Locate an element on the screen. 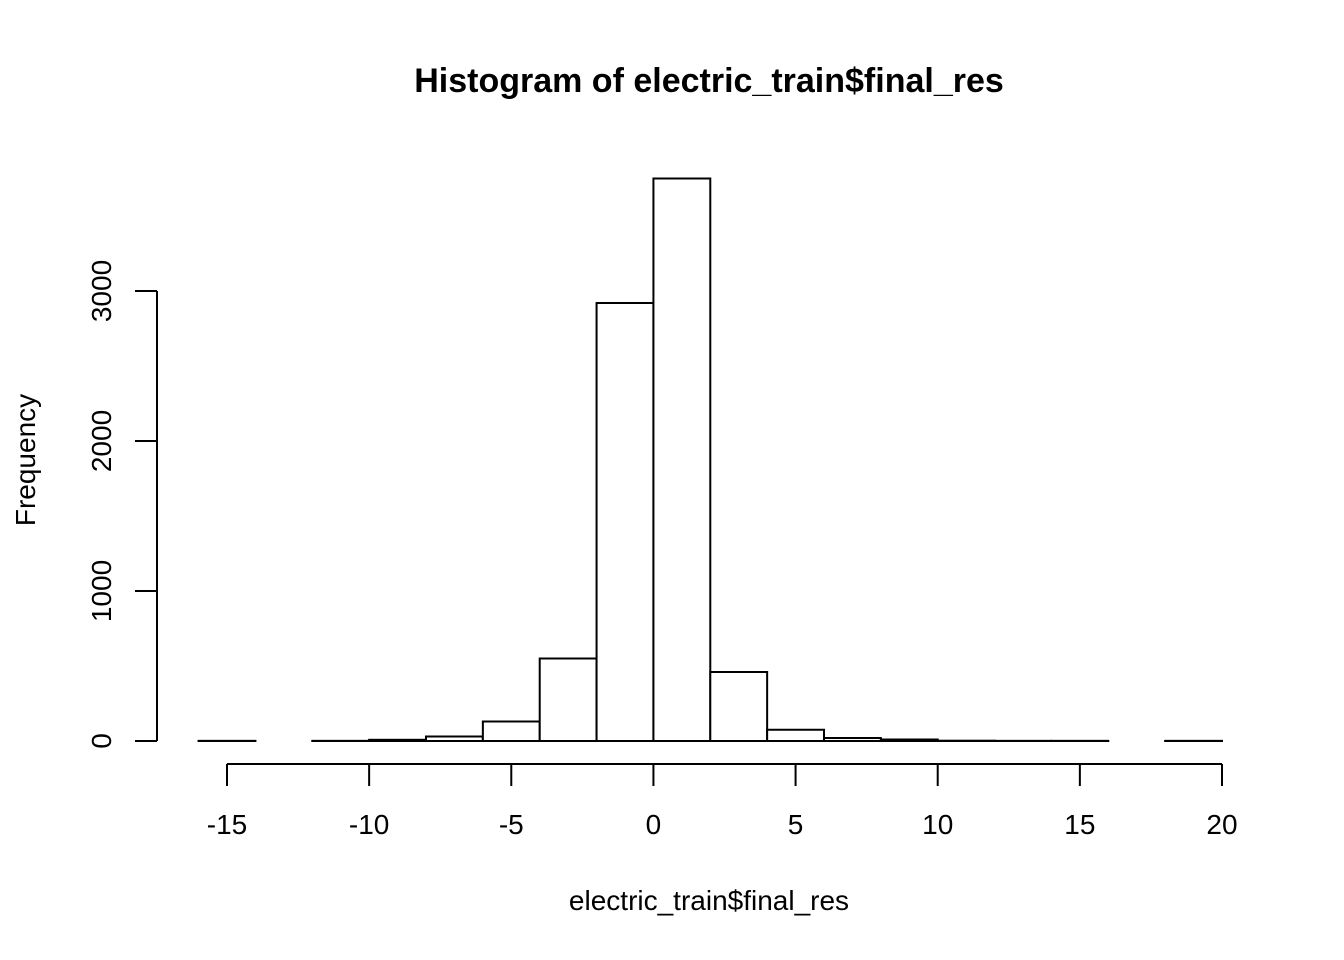 This screenshot has height=960, width=1344. x-tick-label-7: 20 is located at coordinates (1221, 824).